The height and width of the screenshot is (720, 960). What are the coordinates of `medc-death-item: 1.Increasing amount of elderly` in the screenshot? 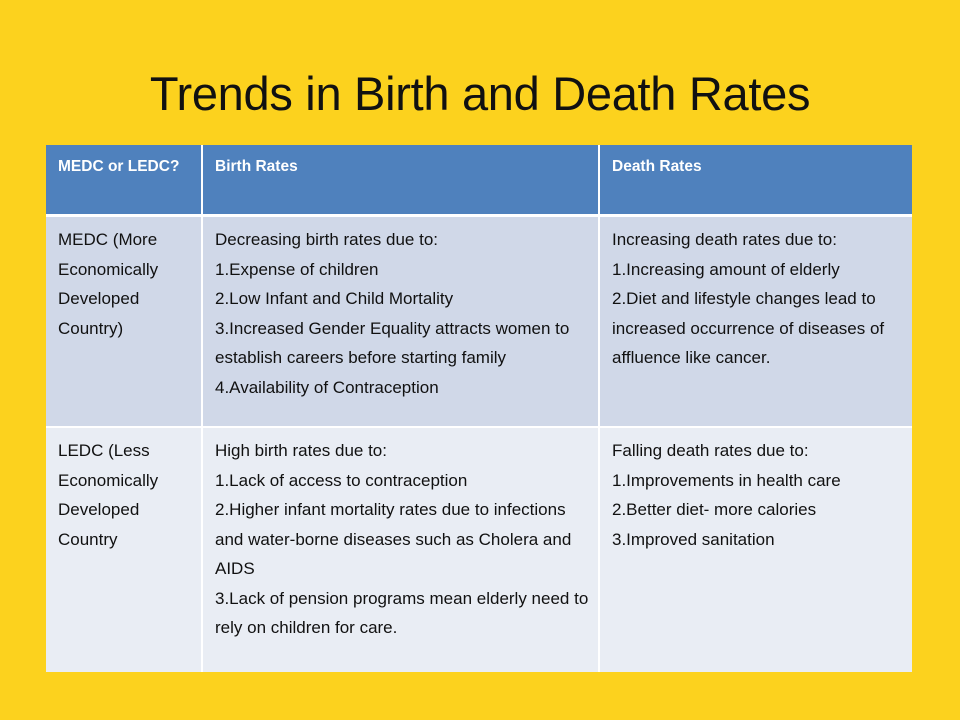 It's located at (726, 269).